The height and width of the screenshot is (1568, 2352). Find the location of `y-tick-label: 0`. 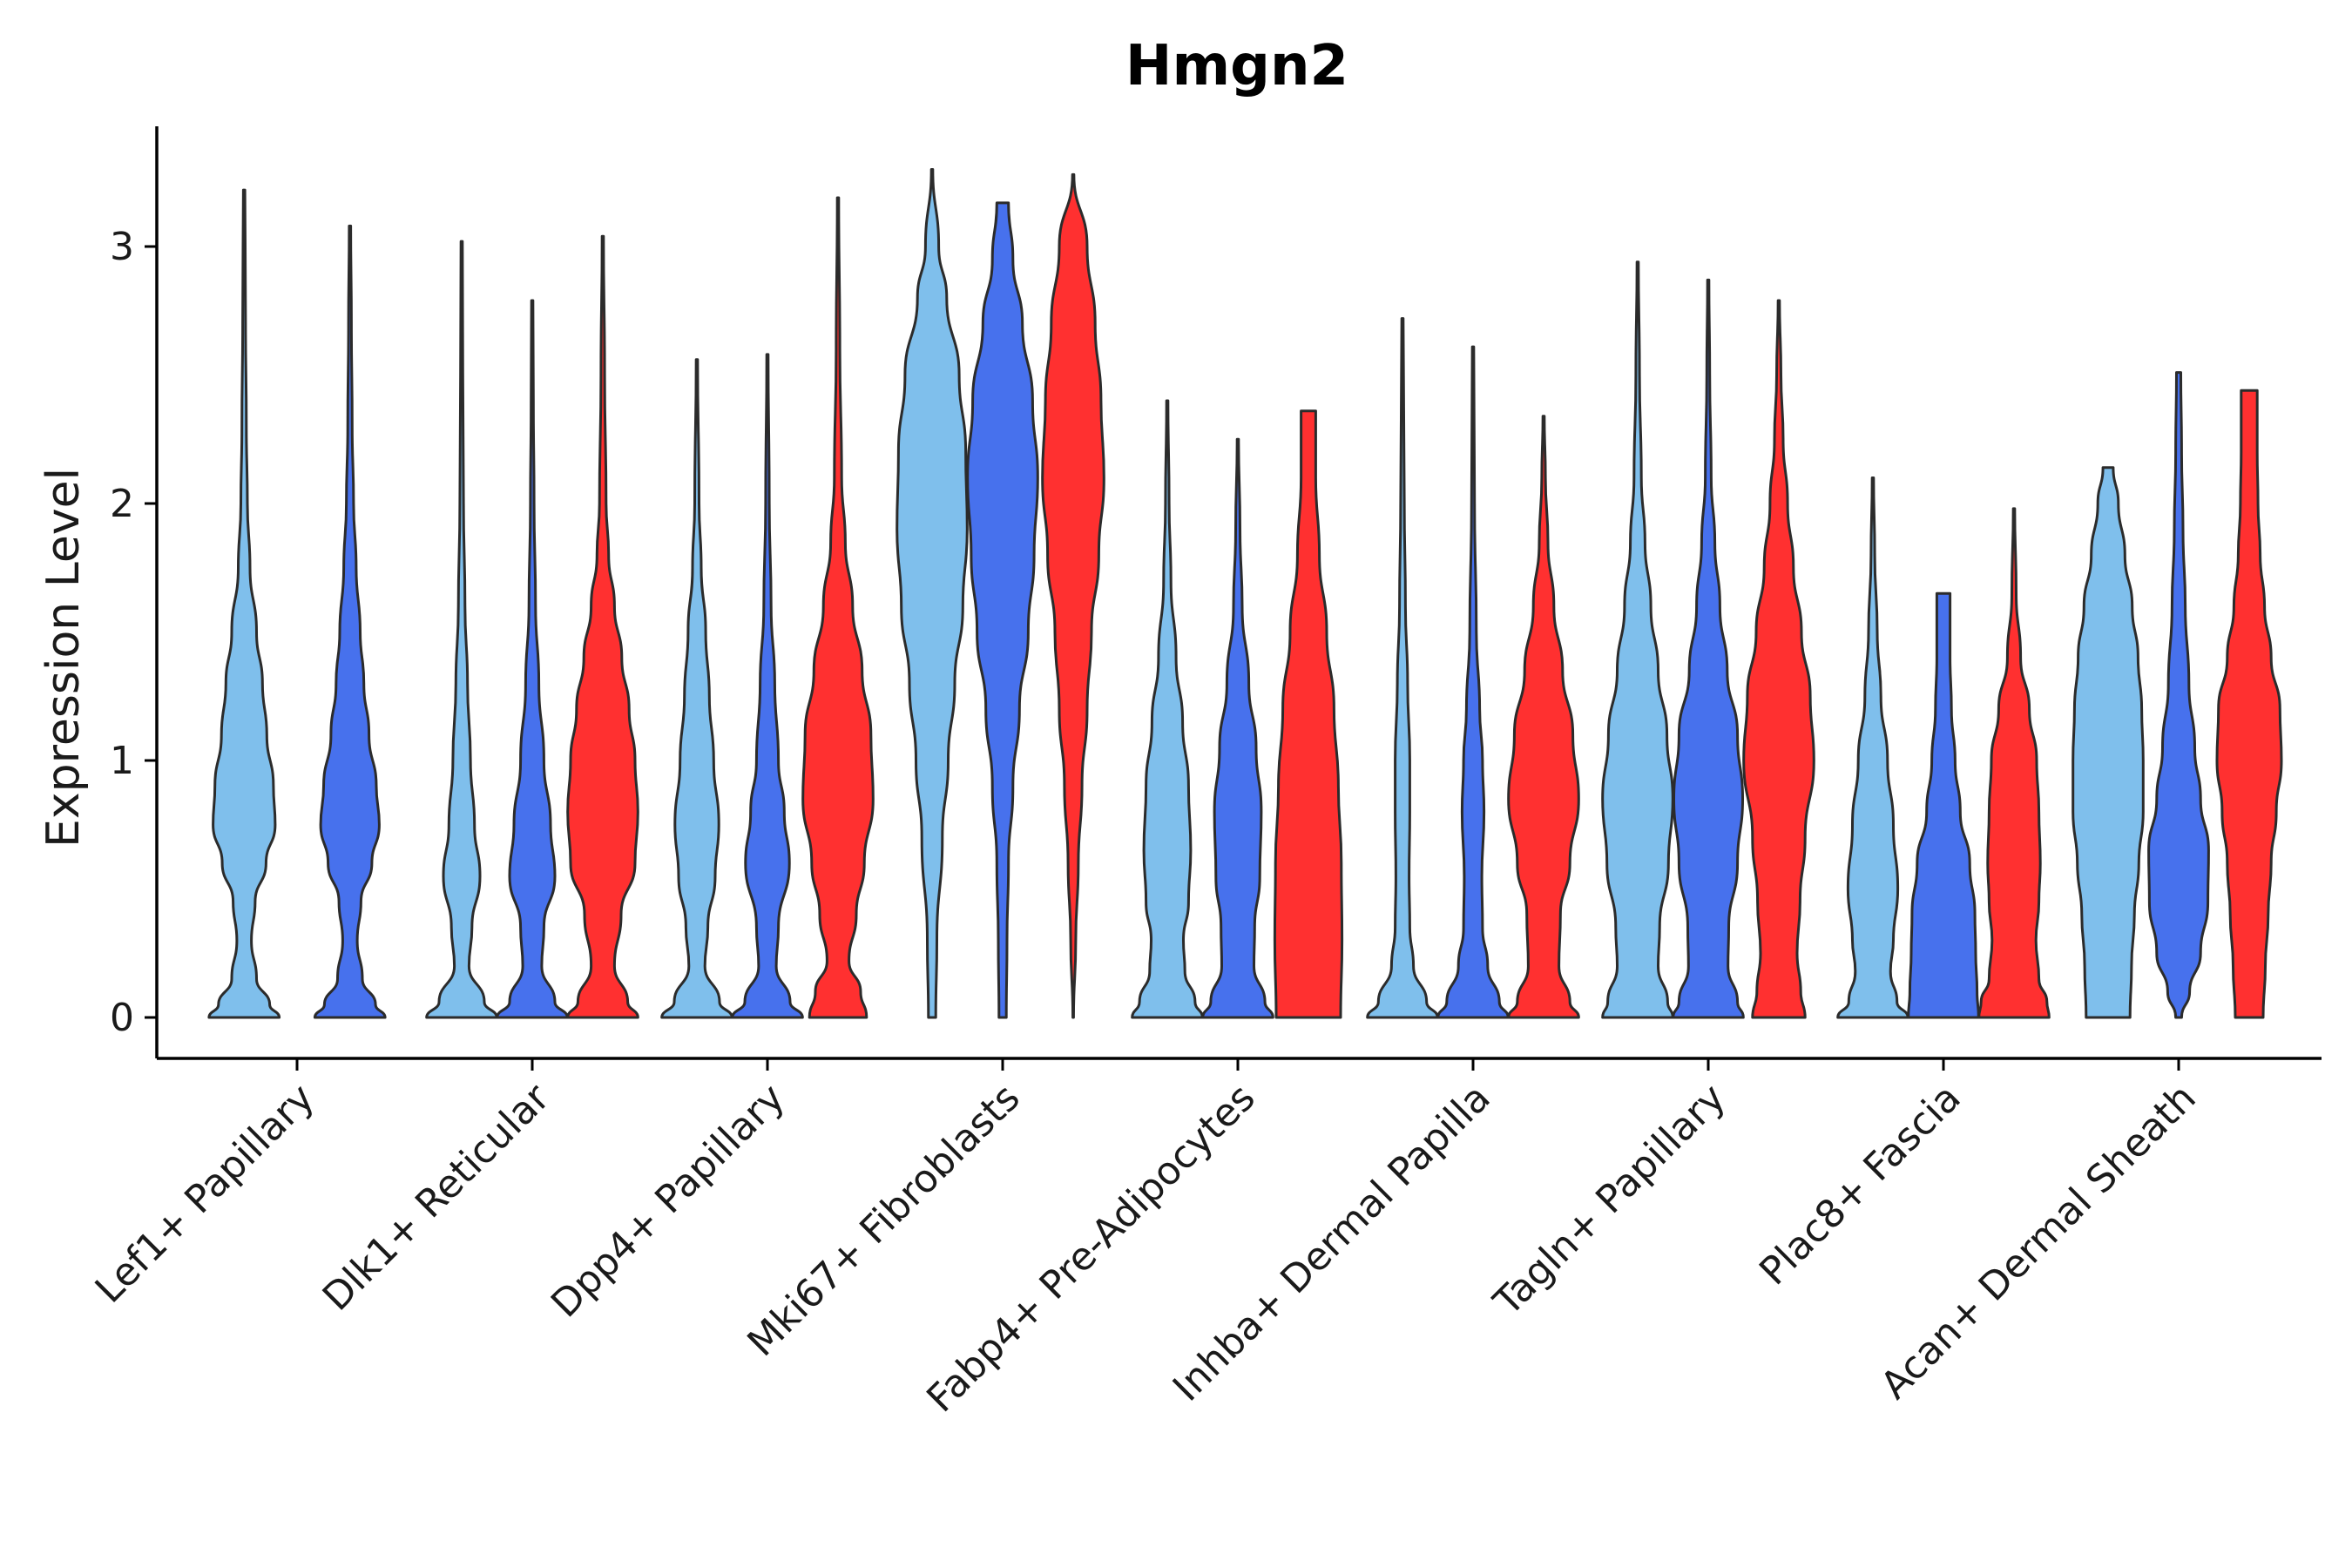

y-tick-label: 0 is located at coordinates (122, 1018).